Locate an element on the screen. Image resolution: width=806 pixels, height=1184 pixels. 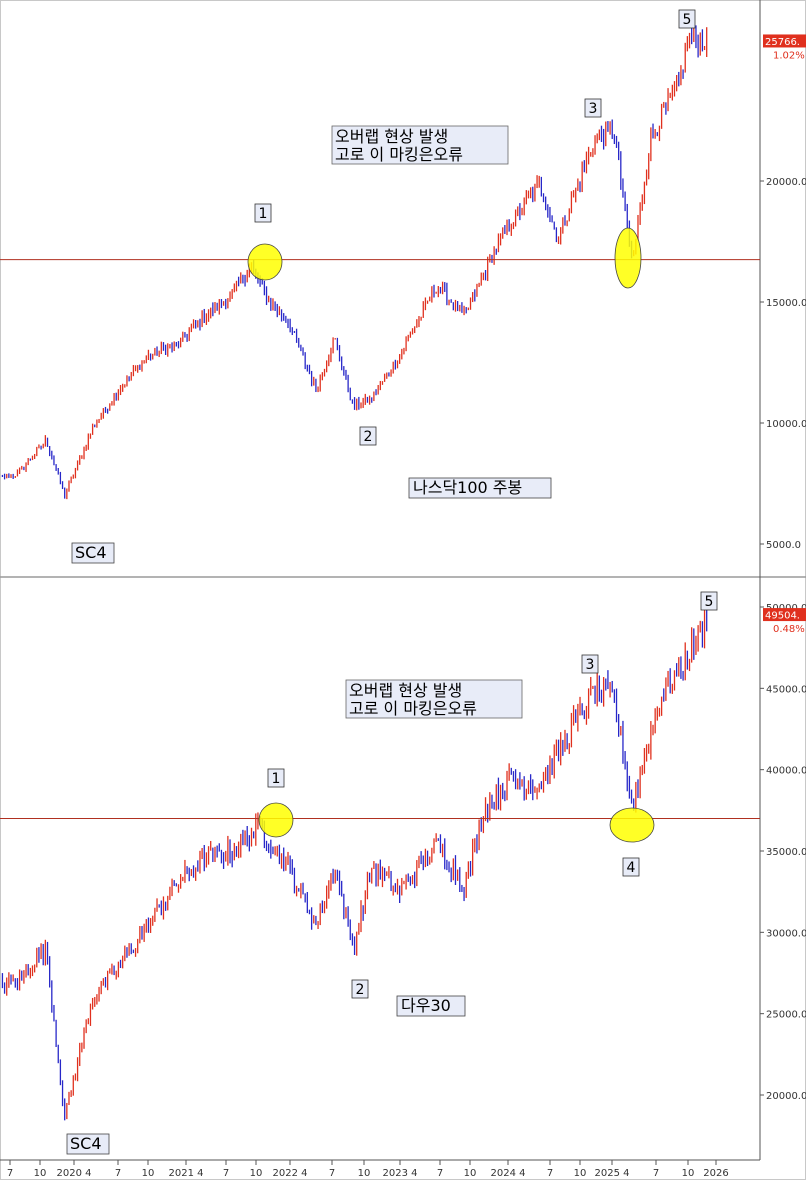
last-price-value: 25766. is located at coordinates (782, 42).